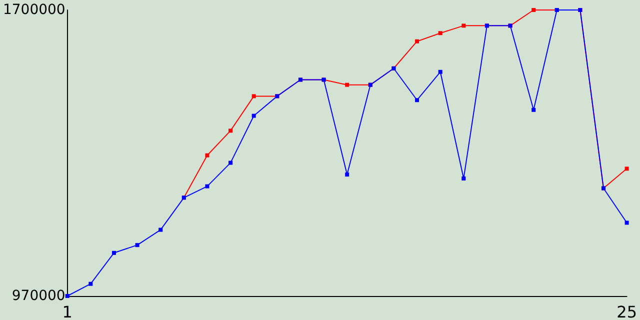 The image size is (640, 320). What do you see at coordinates (39, 296) in the screenshot?
I see `y-tick-label: 970000` at bounding box center [39, 296].